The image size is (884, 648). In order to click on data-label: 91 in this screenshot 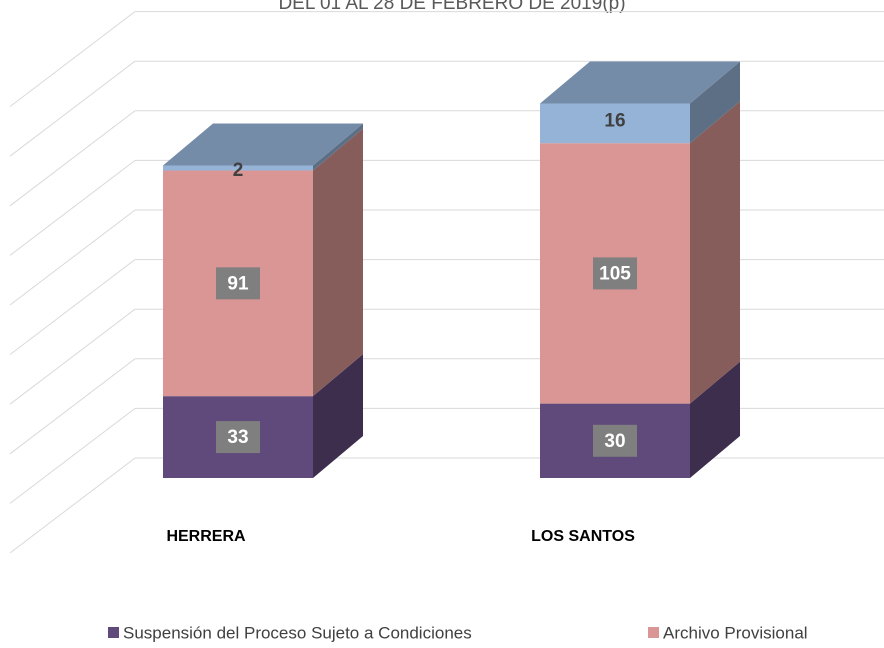, I will do `click(238, 283)`.